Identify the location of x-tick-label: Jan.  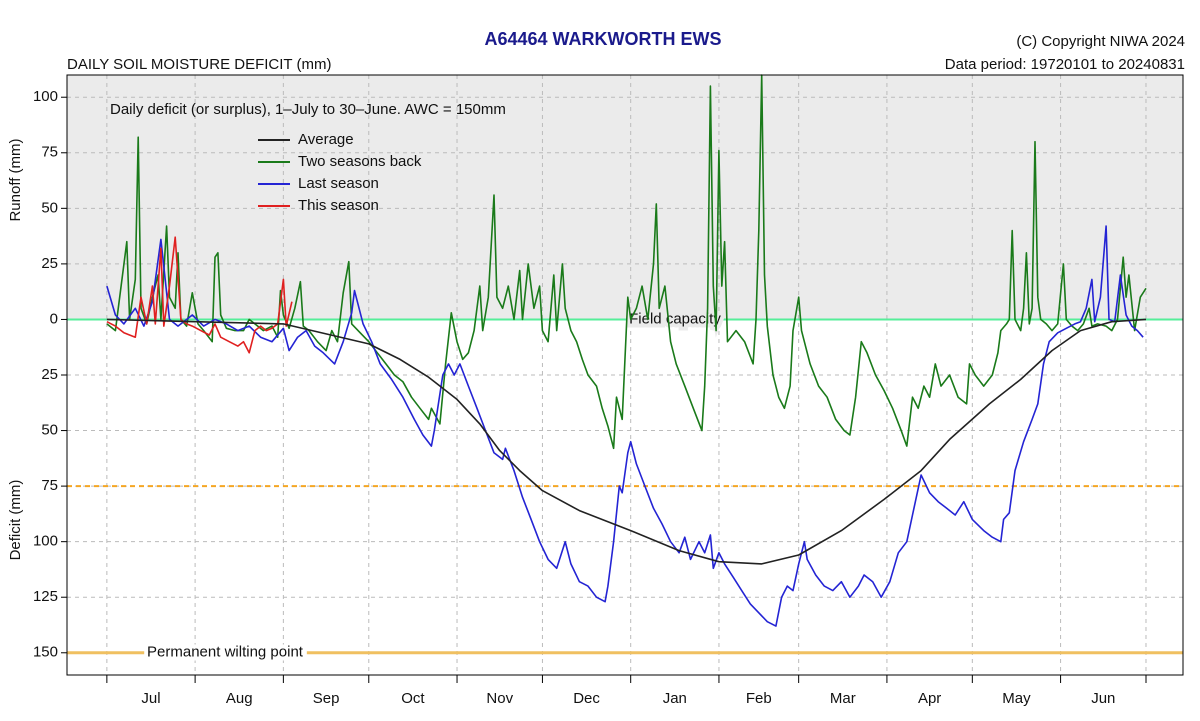
(675, 698).